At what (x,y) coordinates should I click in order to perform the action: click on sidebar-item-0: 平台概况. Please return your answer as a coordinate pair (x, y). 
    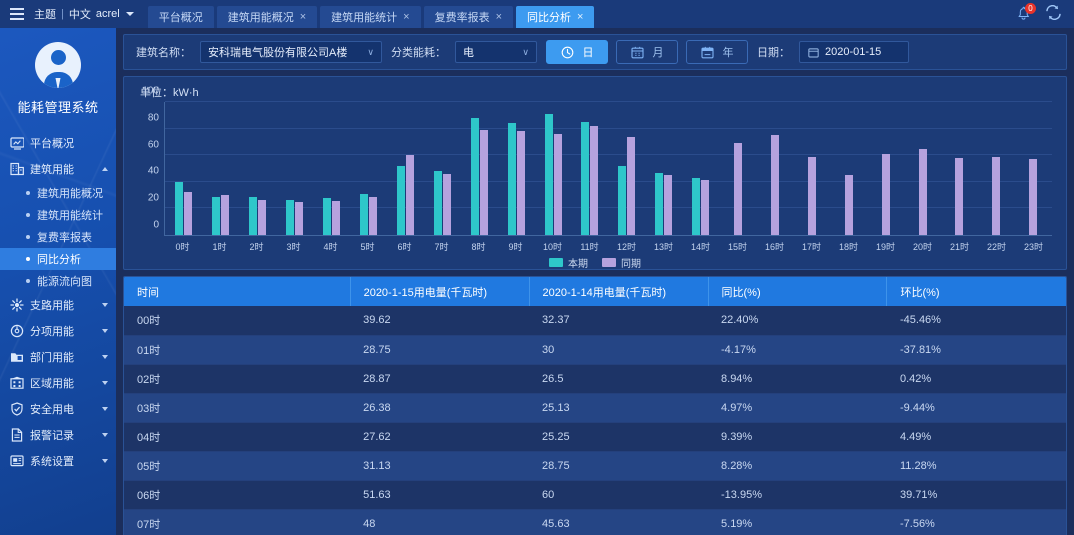
    Looking at the image, I should click on (58, 143).